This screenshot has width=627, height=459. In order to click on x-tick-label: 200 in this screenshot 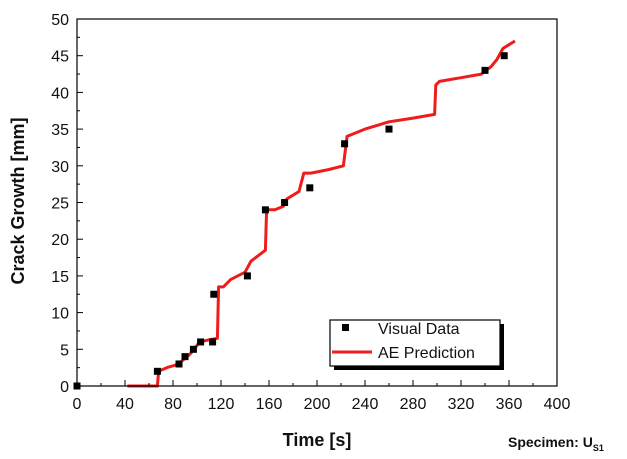, I will do `click(317, 404)`.